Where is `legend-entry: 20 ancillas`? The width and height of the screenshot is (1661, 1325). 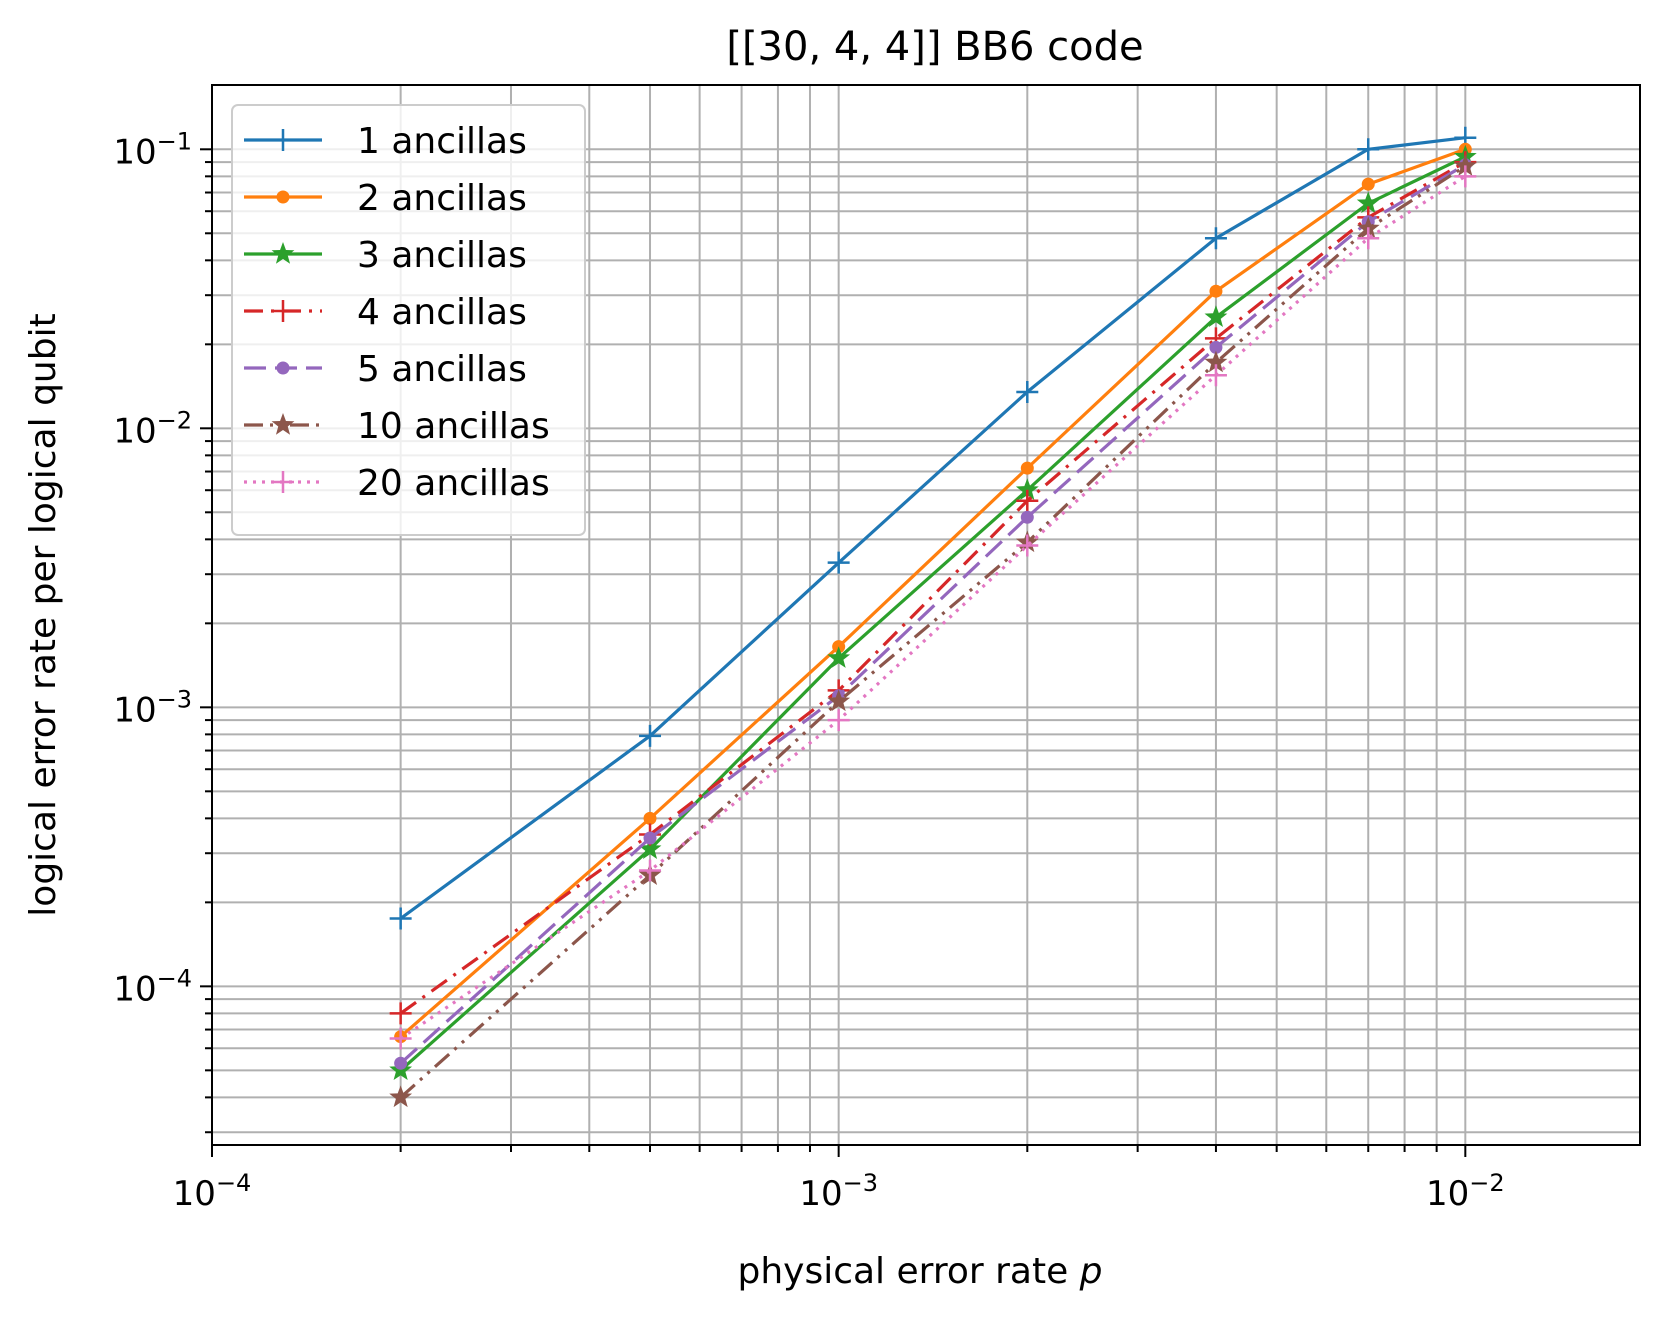 legend-entry: 20 ancillas is located at coordinates (397, 483).